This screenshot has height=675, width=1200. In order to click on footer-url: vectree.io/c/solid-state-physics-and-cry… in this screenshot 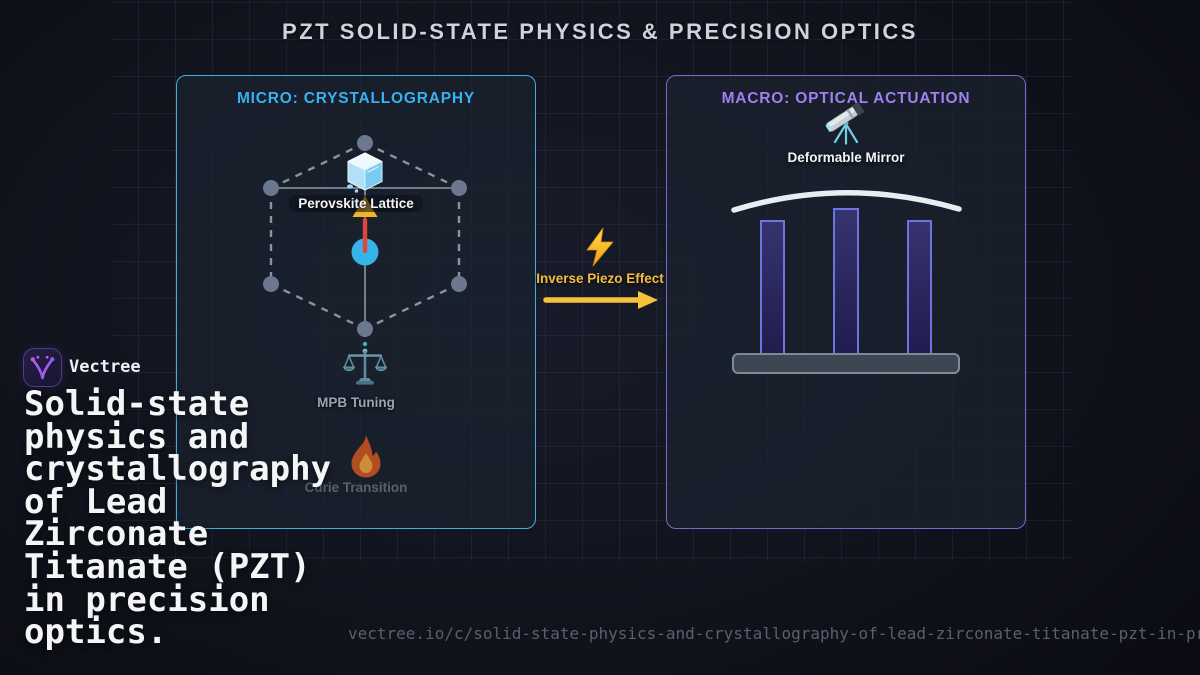, I will do `click(774, 633)`.